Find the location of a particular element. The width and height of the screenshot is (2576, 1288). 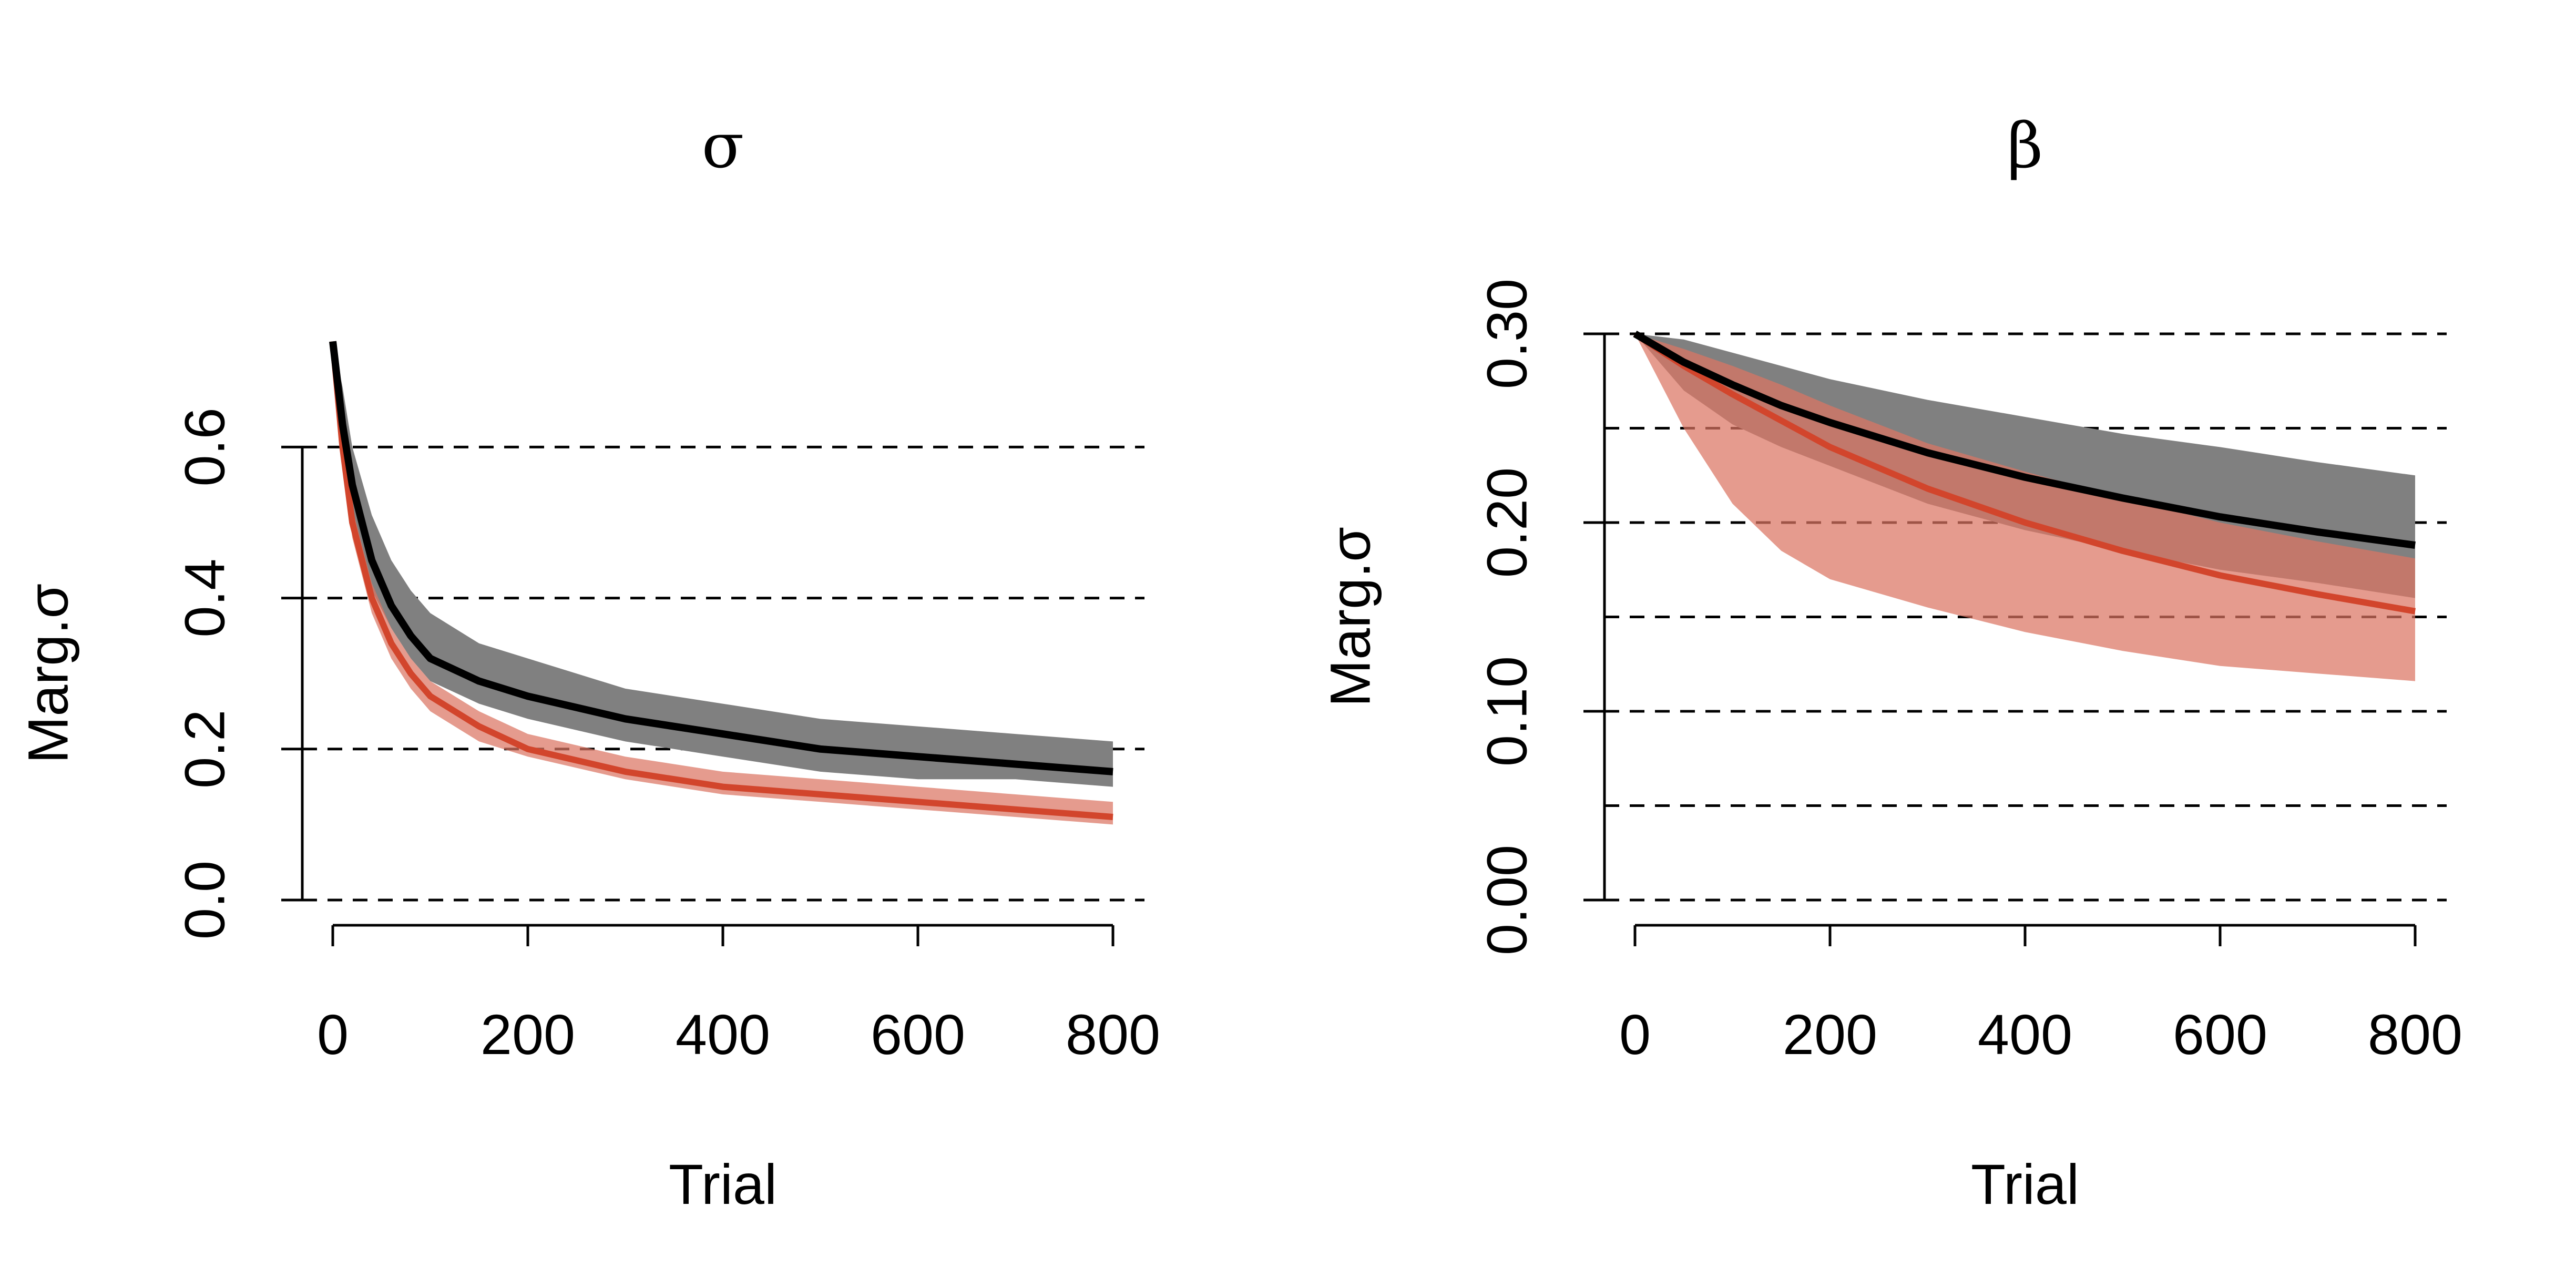

y-tick-label-0: 0.0 is located at coordinates (205, 900).